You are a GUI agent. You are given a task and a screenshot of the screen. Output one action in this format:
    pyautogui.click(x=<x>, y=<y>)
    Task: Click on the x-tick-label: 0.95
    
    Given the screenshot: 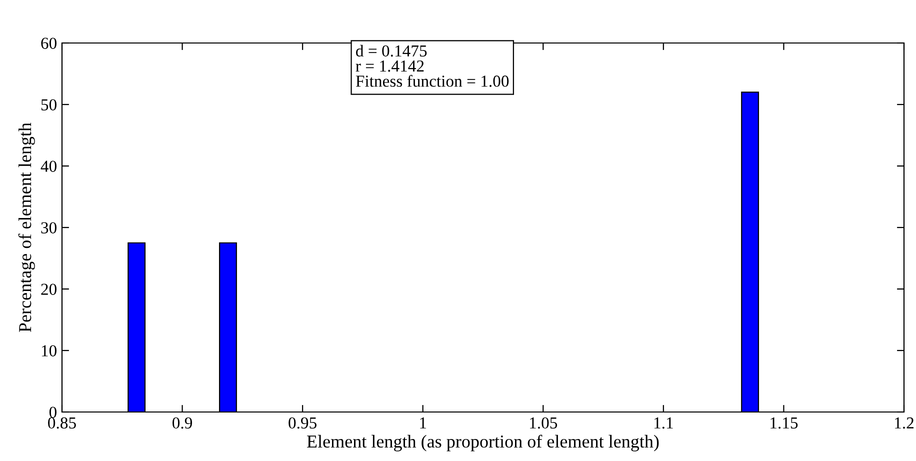 What is the action you would take?
    pyautogui.click(x=302, y=423)
    